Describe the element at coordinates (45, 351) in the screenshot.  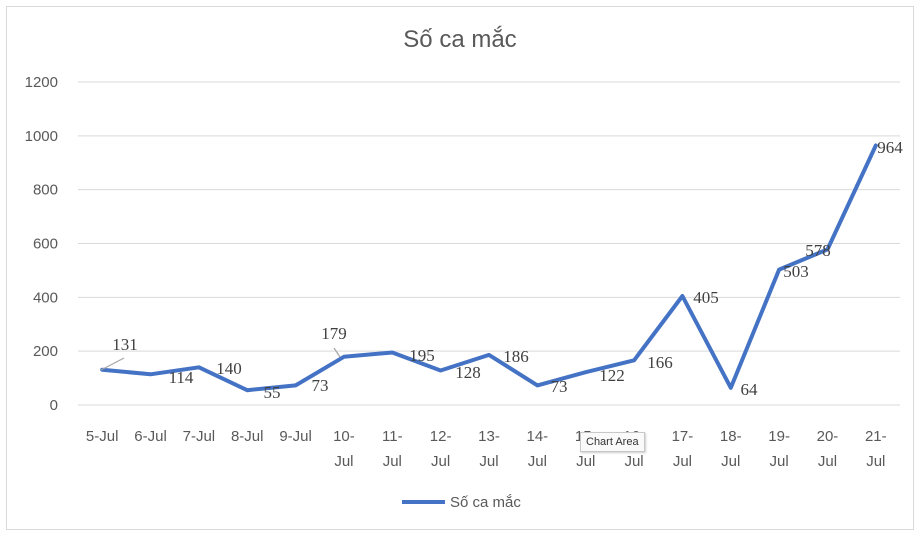
I see `y-tick-label: 200` at that location.